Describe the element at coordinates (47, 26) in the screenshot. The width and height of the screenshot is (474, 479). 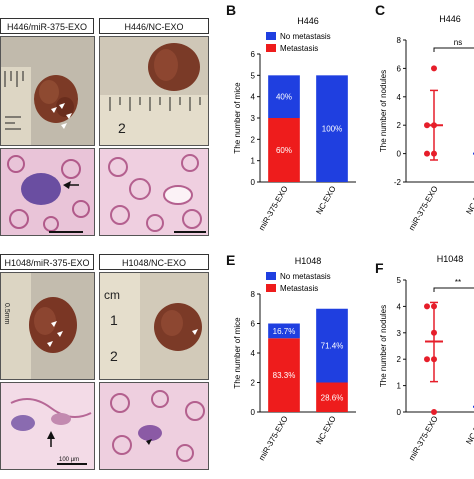
I see `photo-label-h446-mir375: H446/miR-375-EXO` at that location.